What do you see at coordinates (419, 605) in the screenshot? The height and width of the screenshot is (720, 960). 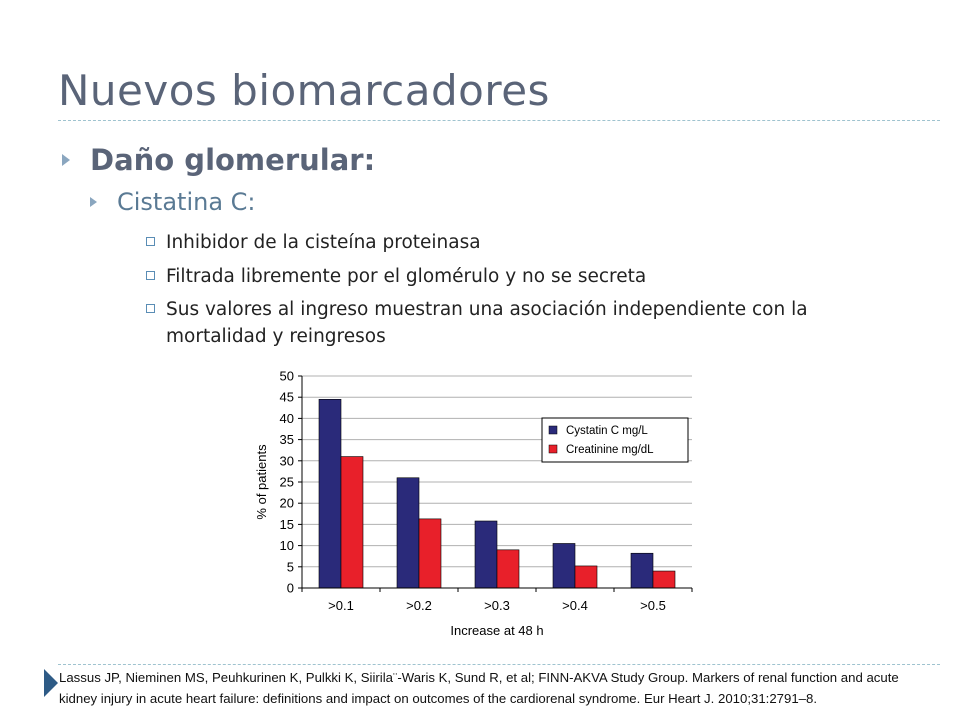 I see `x-tick-label: >0.2` at bounding box center [419, 605].